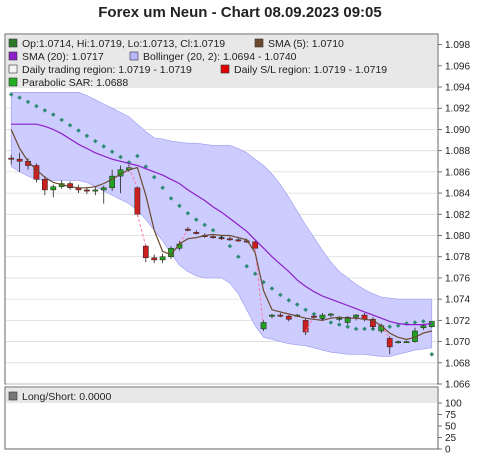  I want to click on y-tick-label: 1.086, so click(457, 172).